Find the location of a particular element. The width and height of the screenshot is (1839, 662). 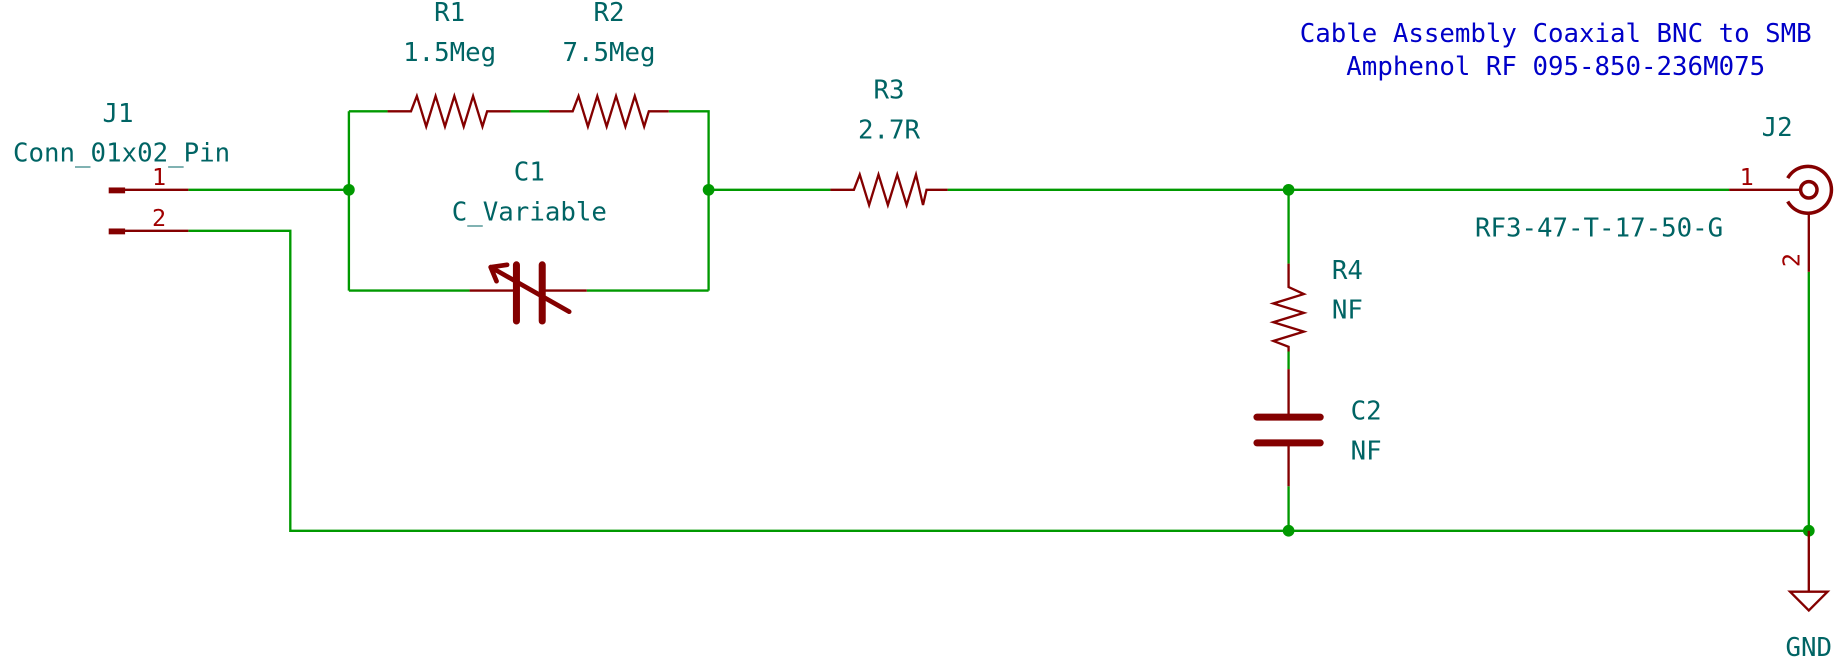

variable-capacitor-c1: C1 C_Variable is located at coordinates (529, 241).